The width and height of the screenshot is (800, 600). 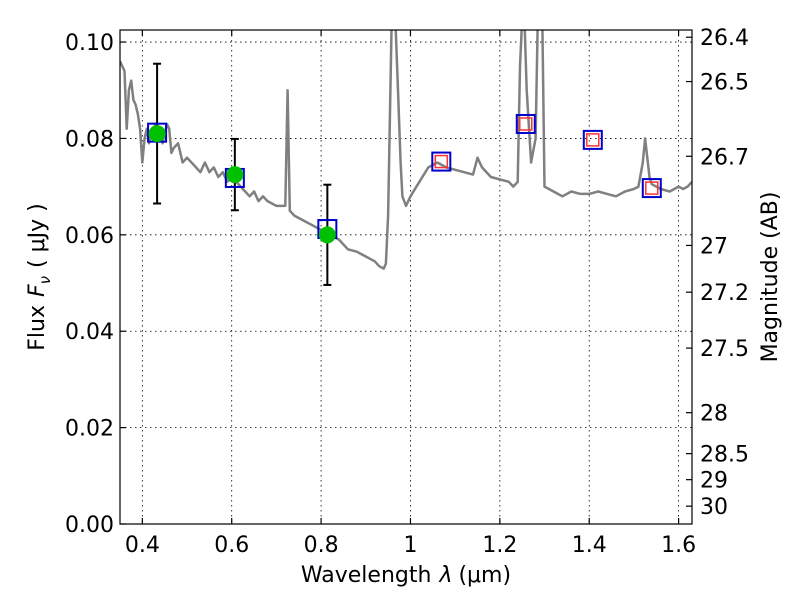 I want to click on x-tick-label: 1.4, so click(x=589, y=545).